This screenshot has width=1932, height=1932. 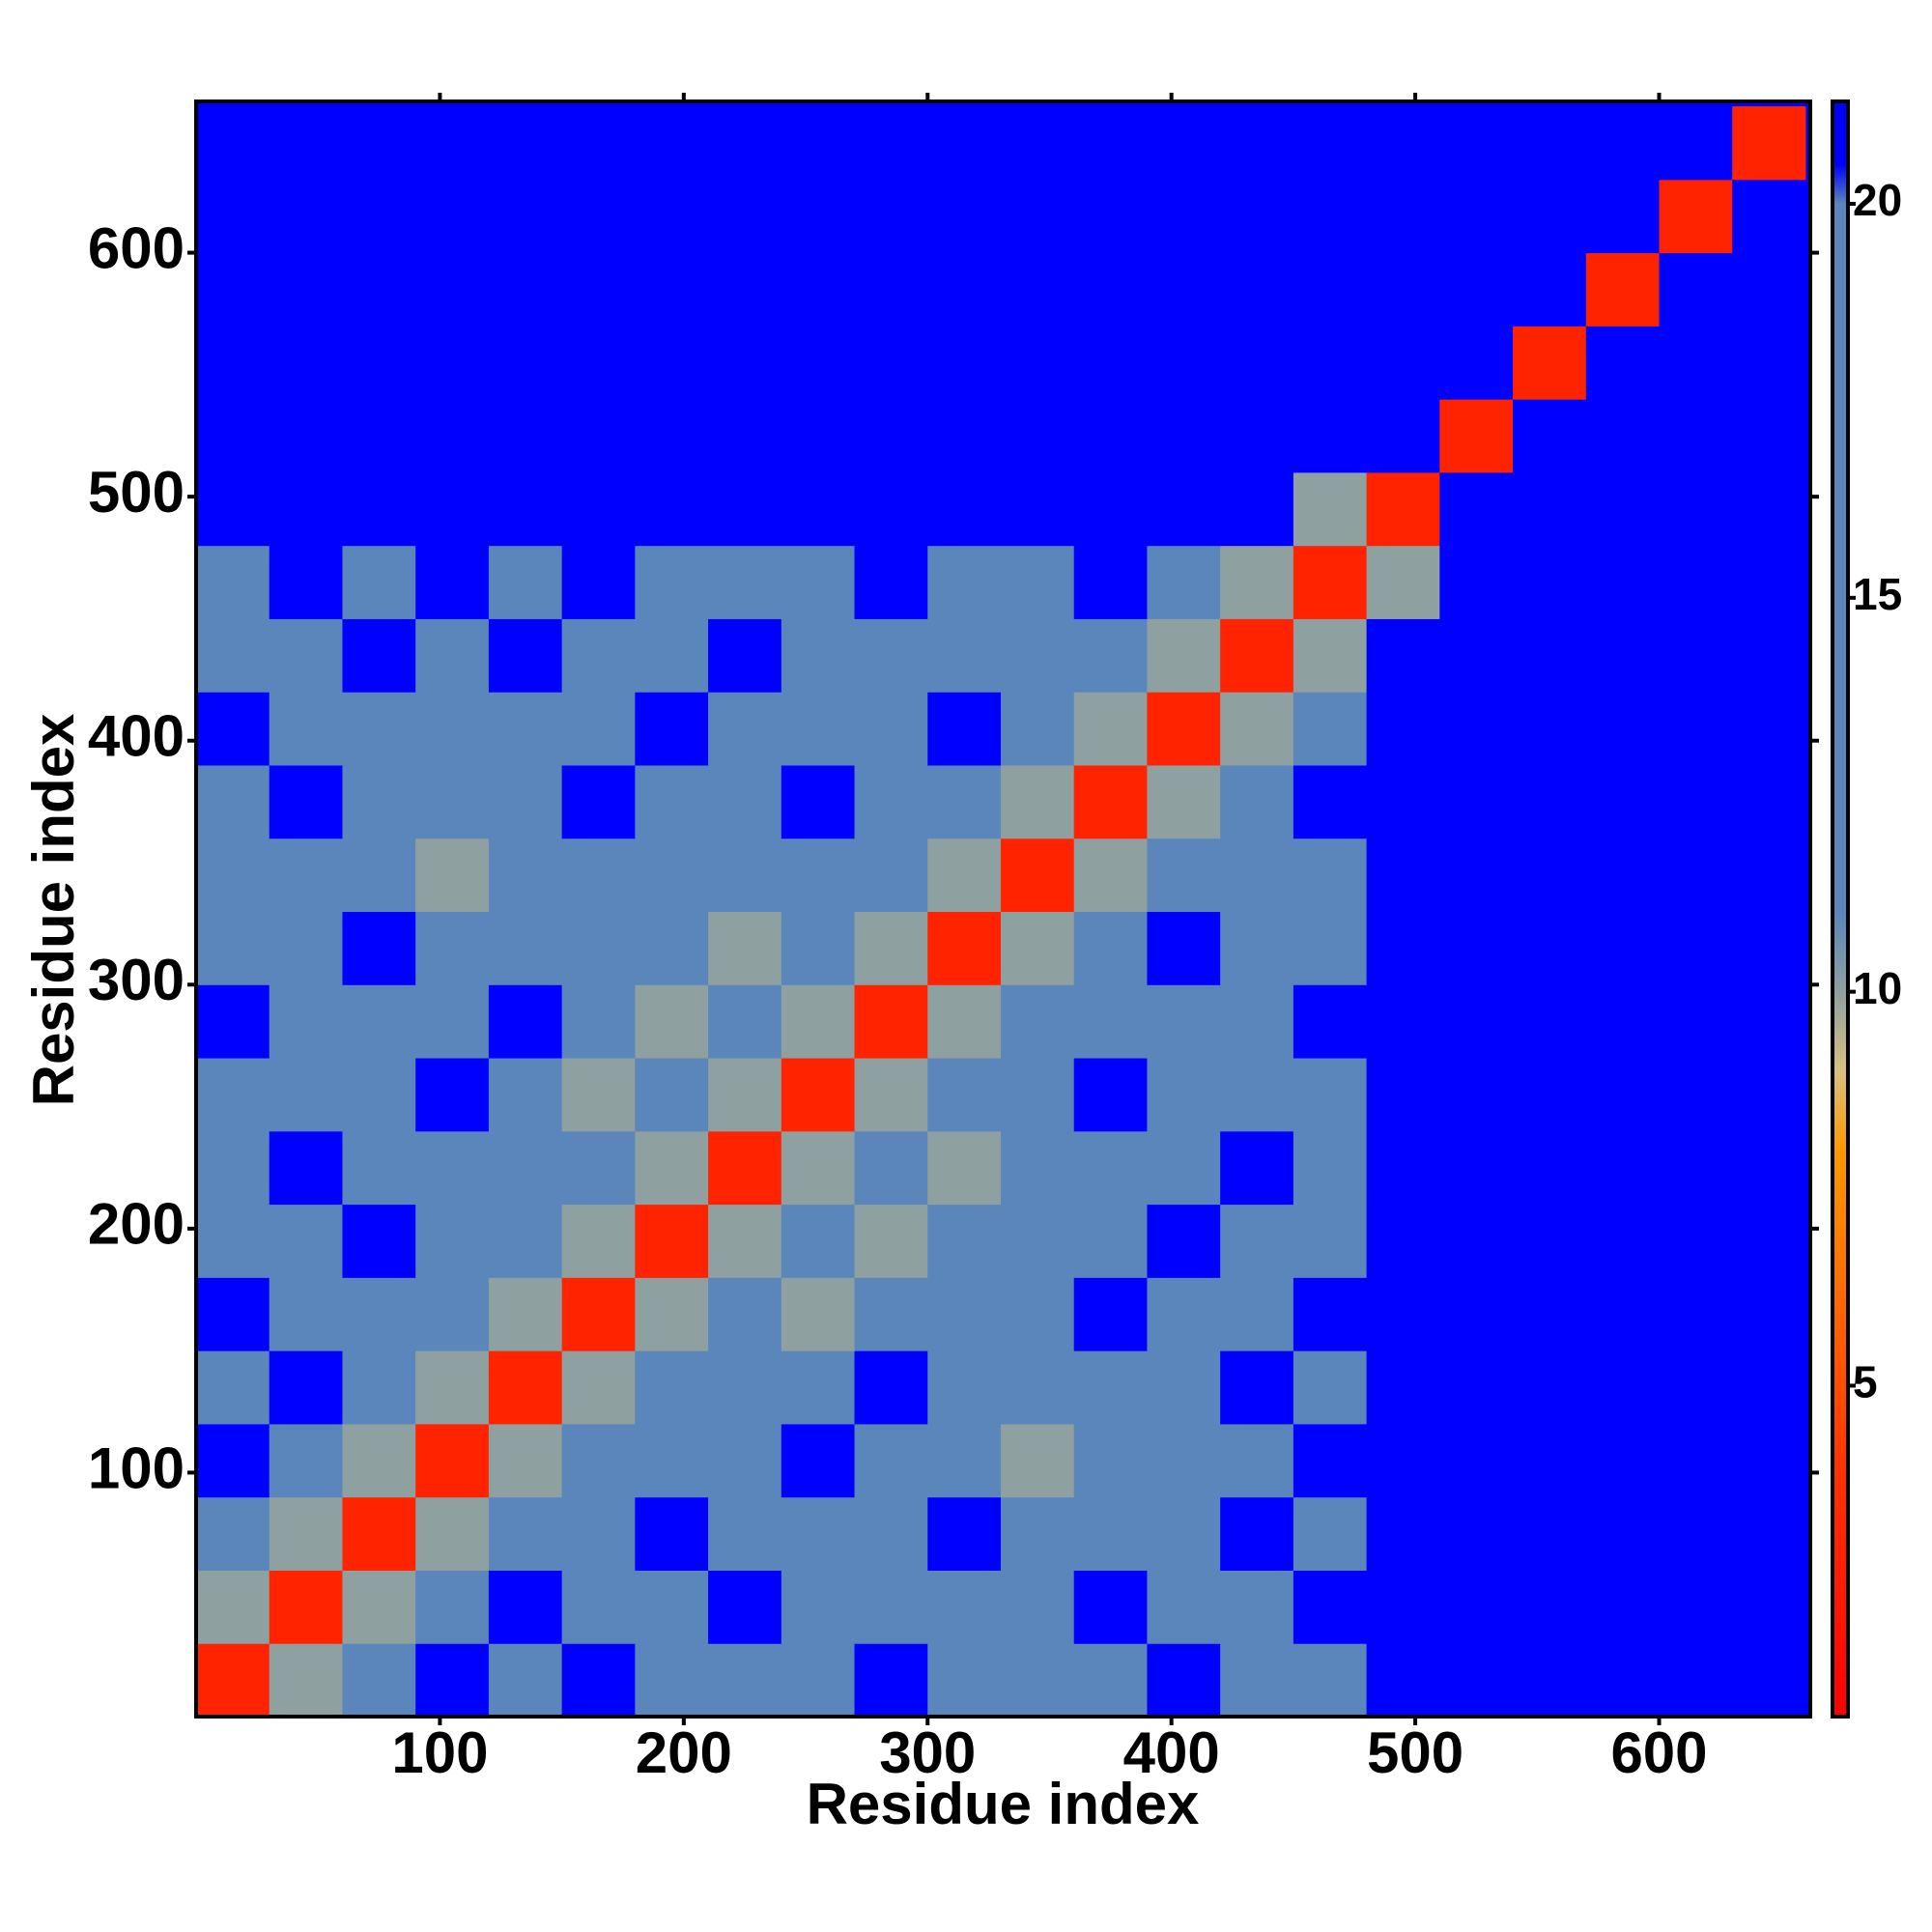 What do you see at coordinates (1877, 594) in the screenshot?
I see `colorbar-tick-label: 15` at bounding box center [1877, 594].